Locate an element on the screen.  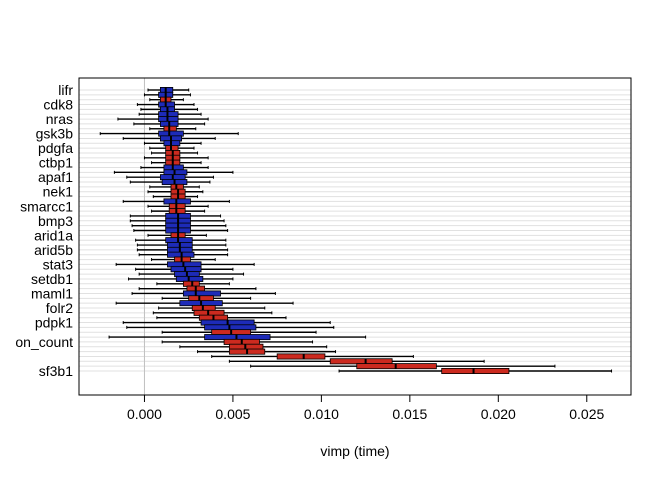
y-label-bmp3: bmp3 is located at coordinates (55, 221).